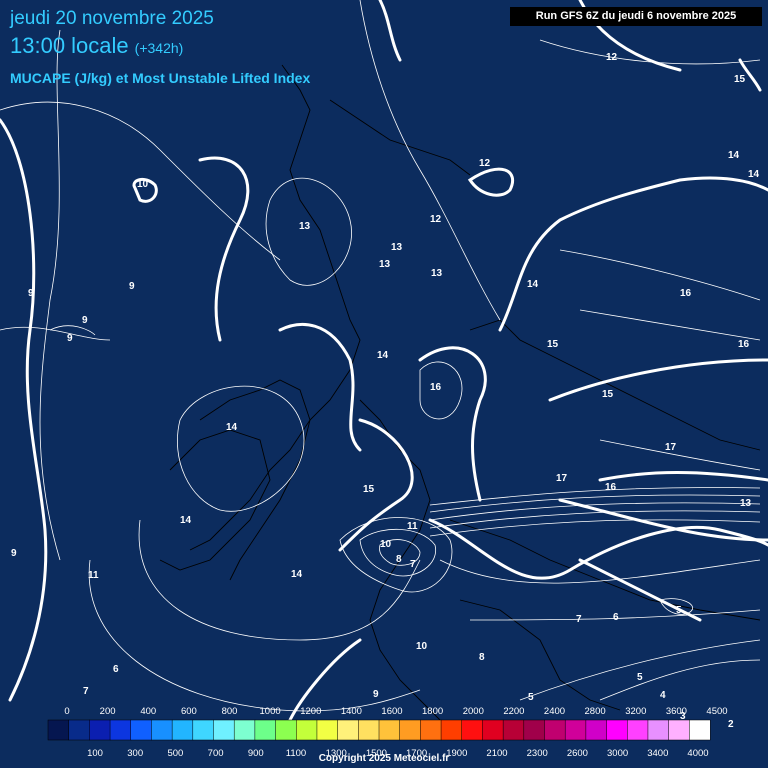 This screenshot has width=768, height=768. I want to click on scale-bottom-label: 2600, so click(577, 753).